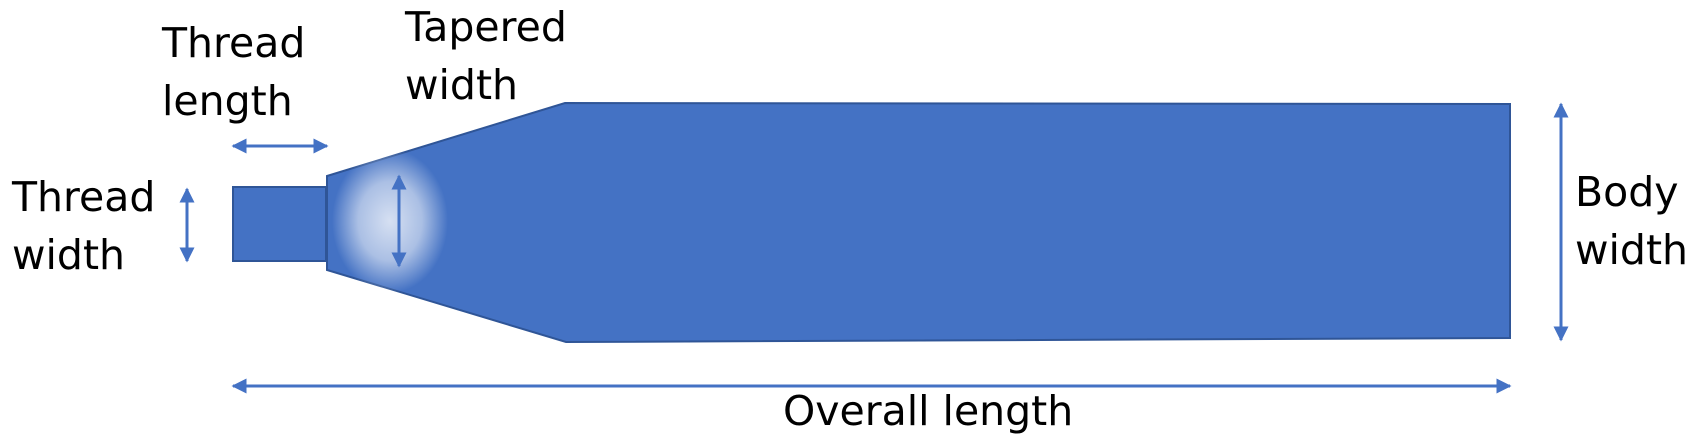 The width and height of the screenshot is (1694, 440). What do you see at coordinates (486, 57) in the screenshot?
I see `tapered-width-label: Tapered width` at bounding box center [486, 57].